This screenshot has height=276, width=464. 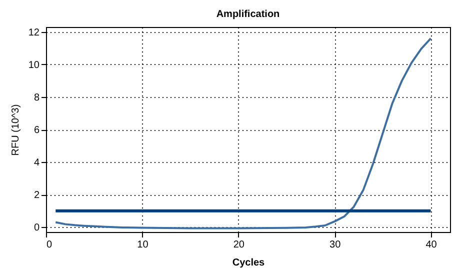 What do you see at coordinates (239, 245) in the screenshot?
I see `x-tick-label: 20` at bounding box center [239, 245].